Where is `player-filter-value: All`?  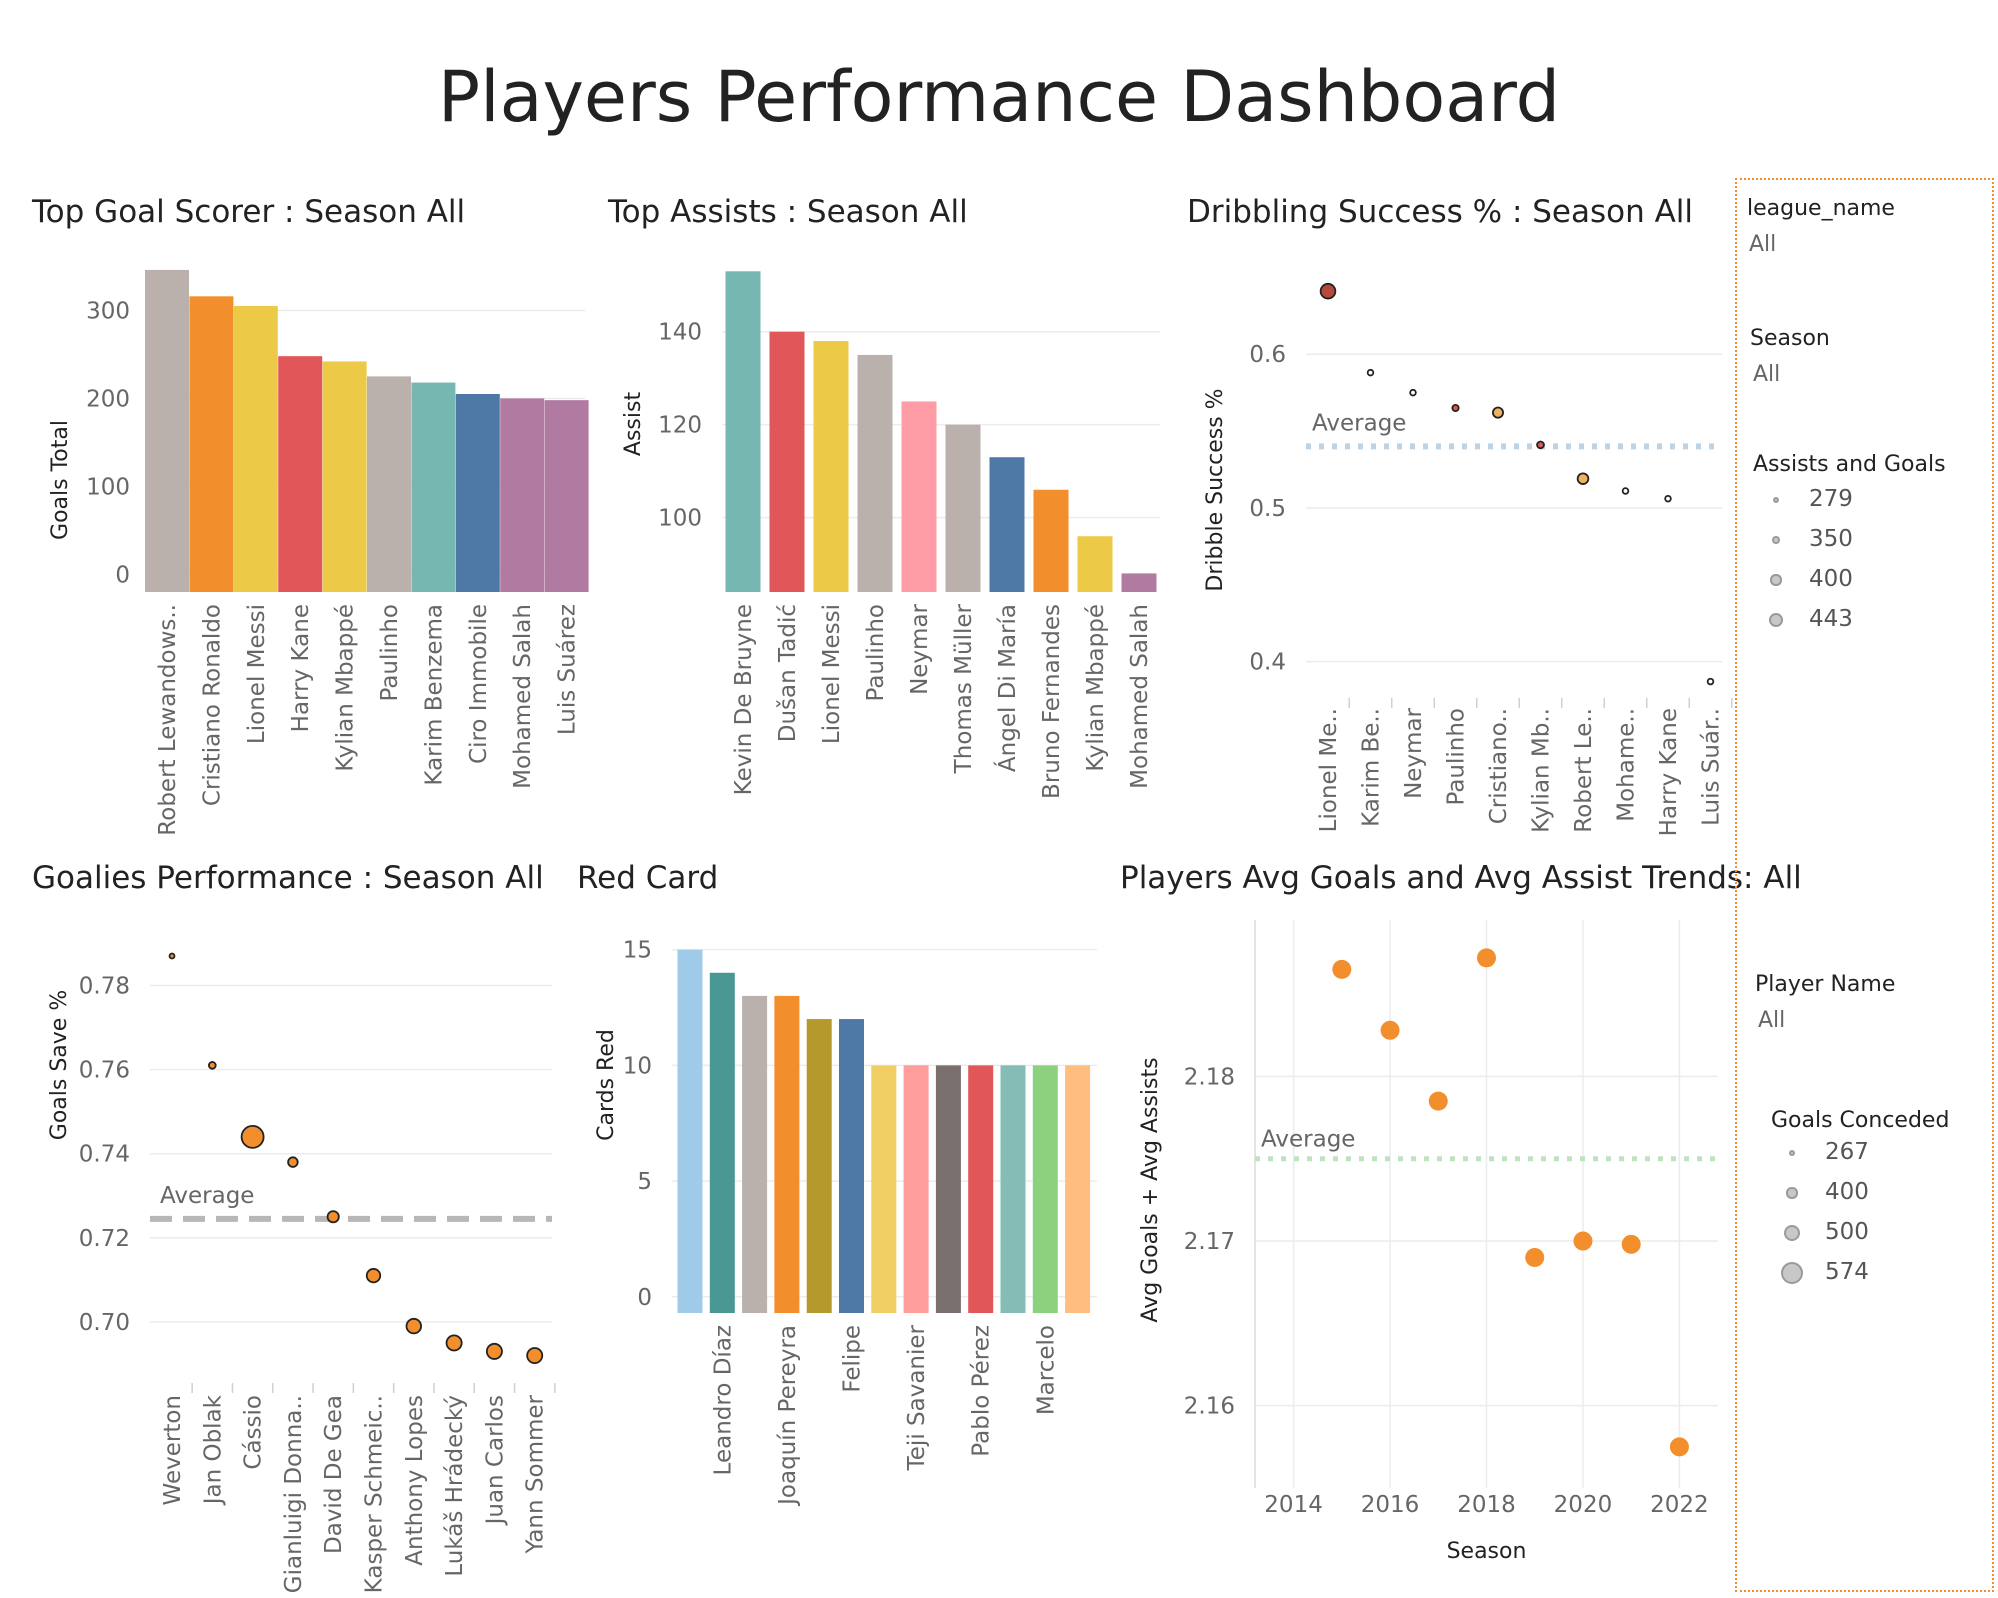 player-filter-value: All is located at coordinates (1772, 1020).